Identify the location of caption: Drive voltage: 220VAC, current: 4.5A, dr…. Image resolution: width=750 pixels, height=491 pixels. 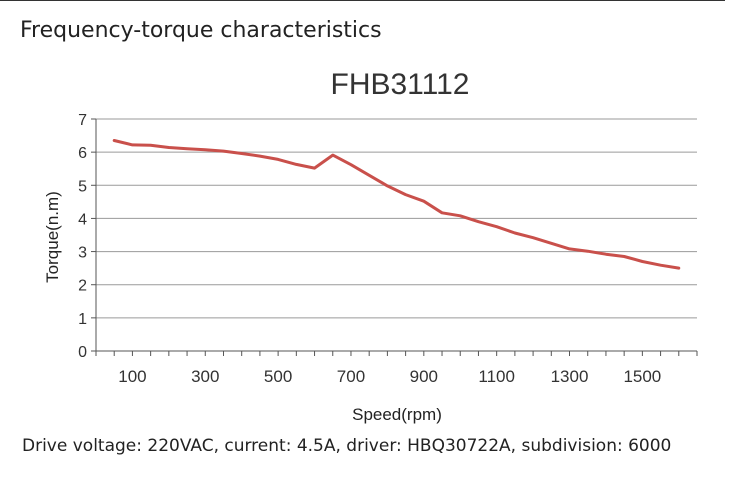
(347, 446).